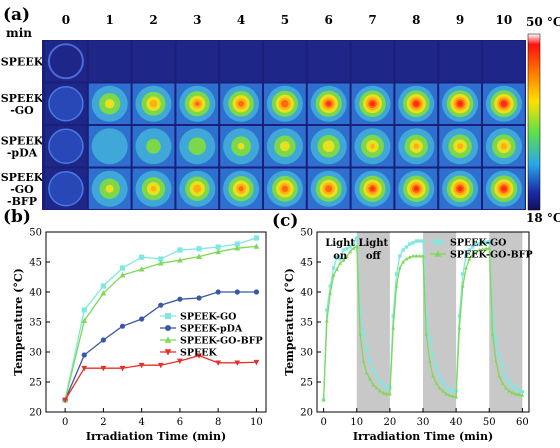  Describe the element at coordinates (208, 317) in the screenshot. I see `legend-entry: SPEEK-GO` at that location.